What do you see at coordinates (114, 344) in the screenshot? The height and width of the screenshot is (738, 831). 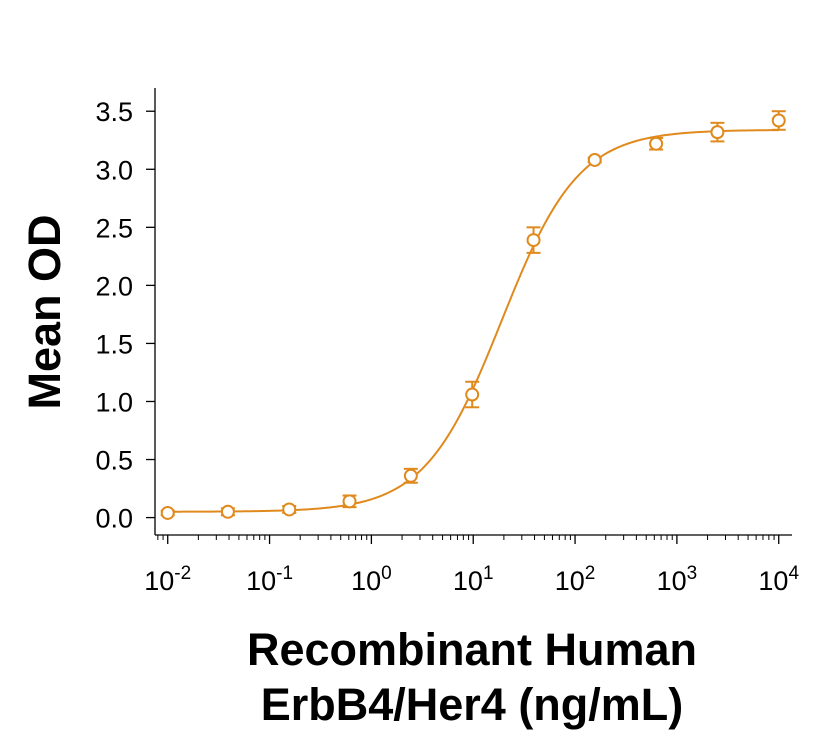 I see `y-tick-label: 1.5` at bounding box center [114, 344].